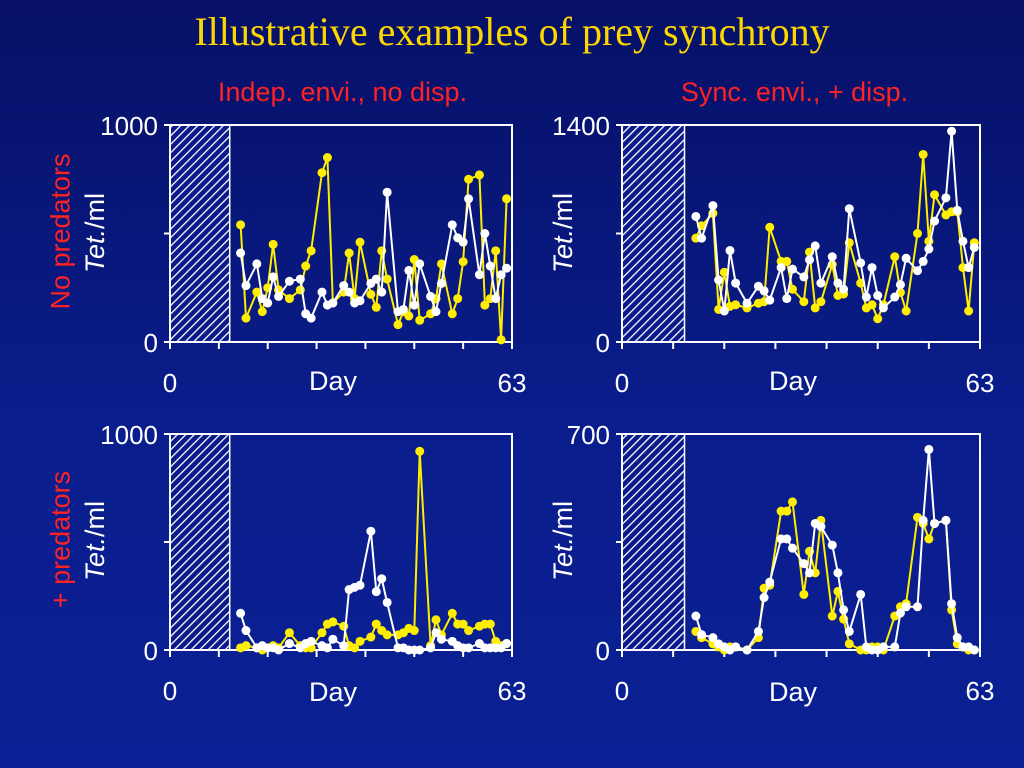 This screenshot has width=1024, height=768. Describe the element at coordinates (333, 381) in the screenshot. I see `panel1-x-axis-label: Day` at that location.